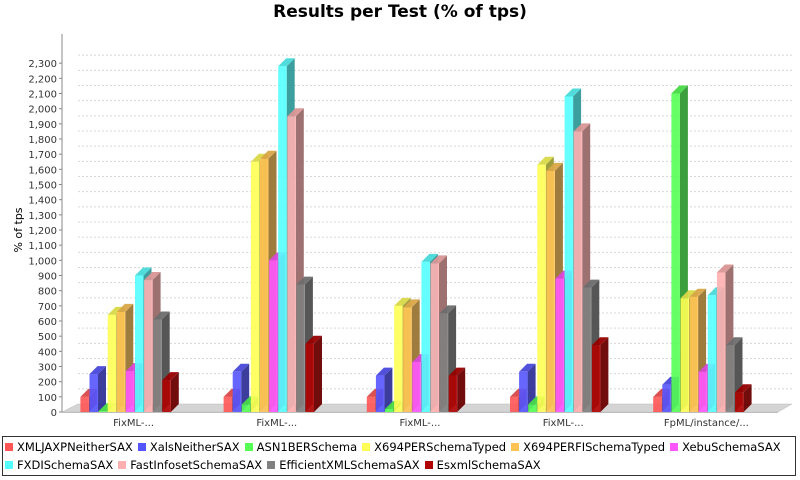  Describe the element at coordinates (42, 125) in the screenshot. I see `y-tick-label: 1,900` at that location.